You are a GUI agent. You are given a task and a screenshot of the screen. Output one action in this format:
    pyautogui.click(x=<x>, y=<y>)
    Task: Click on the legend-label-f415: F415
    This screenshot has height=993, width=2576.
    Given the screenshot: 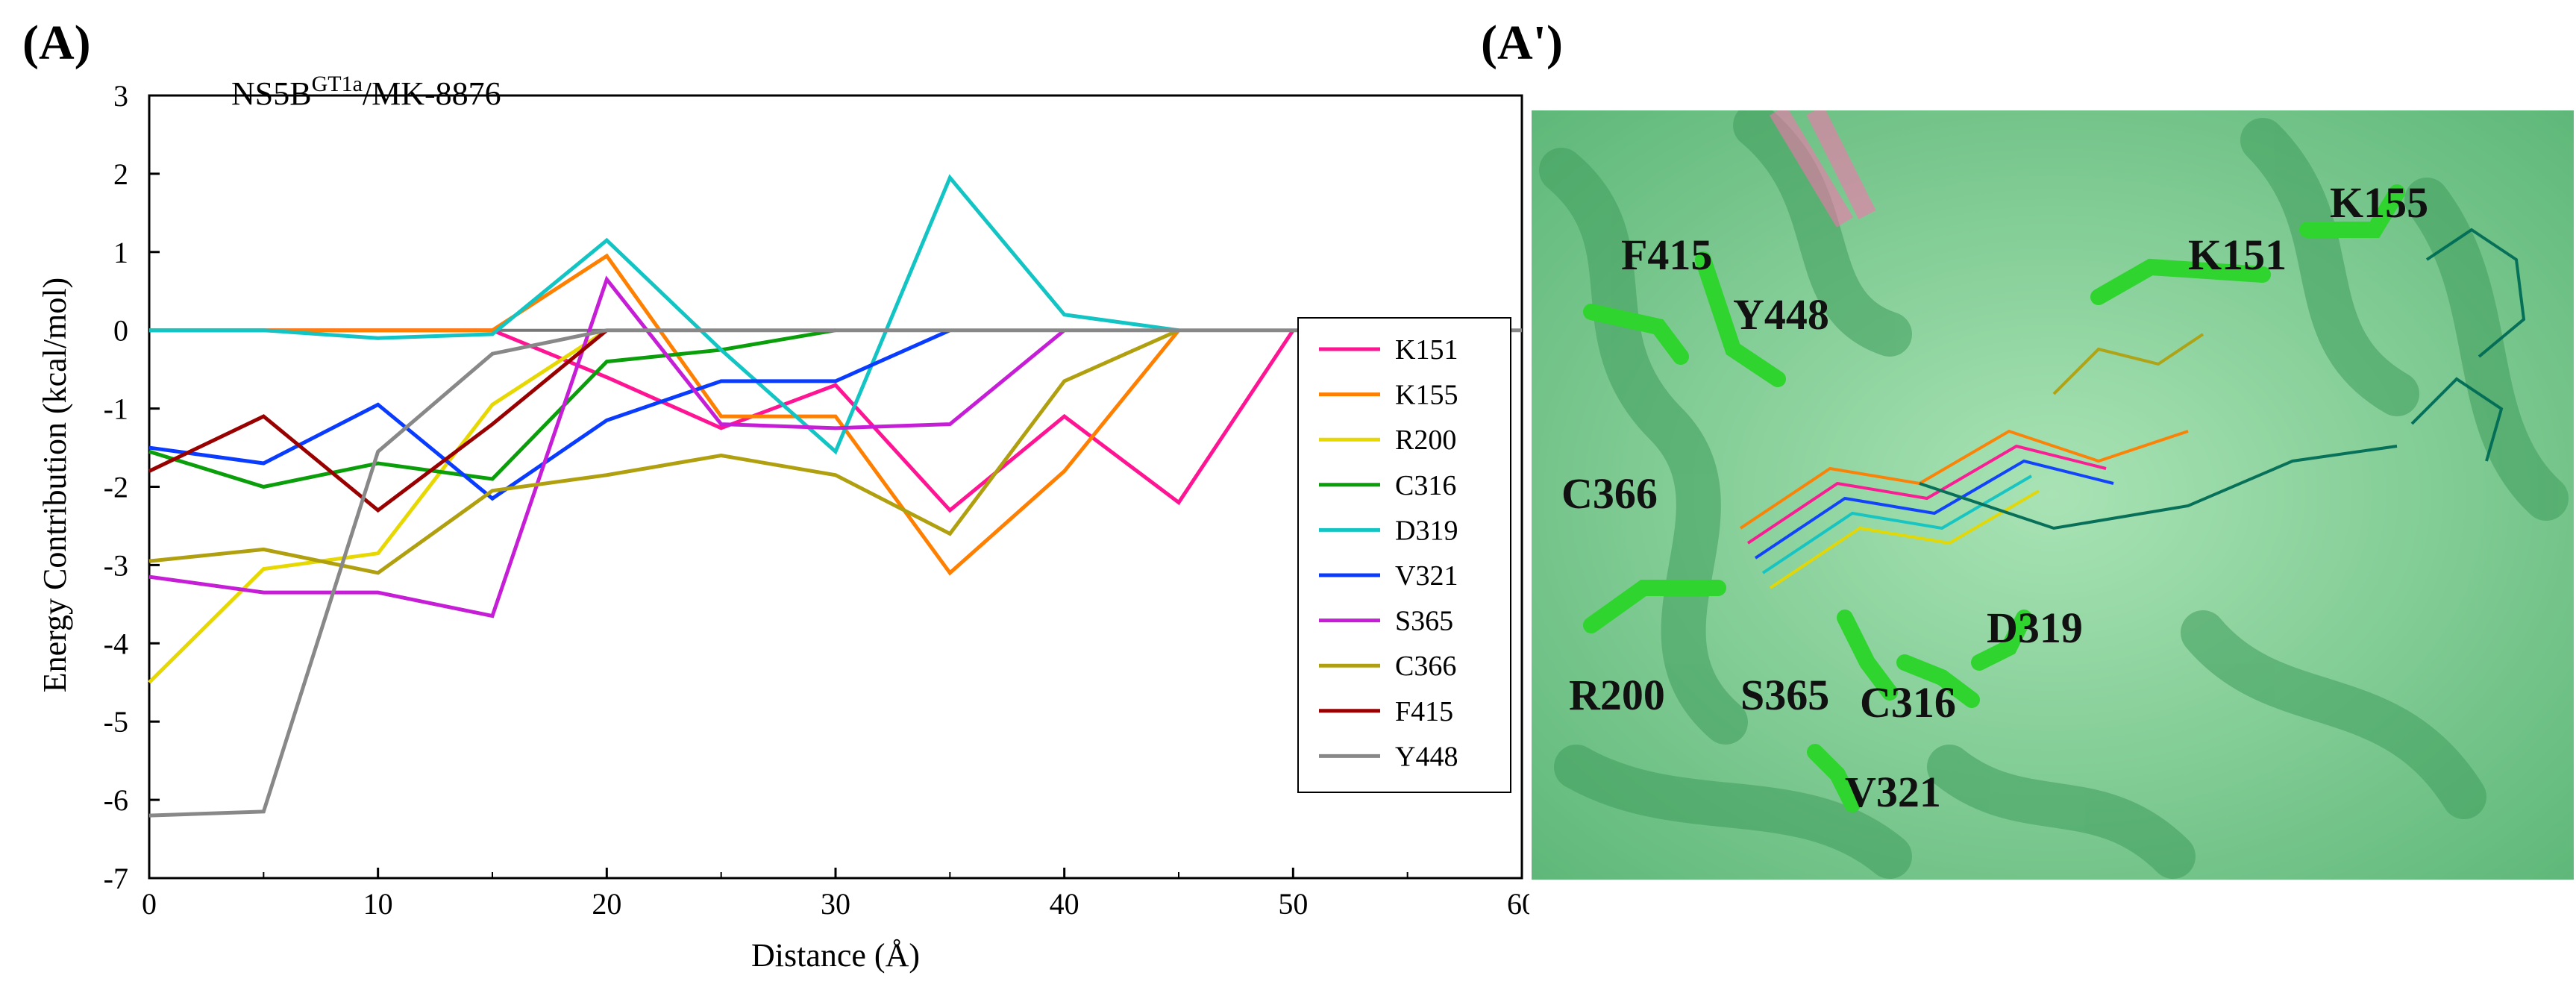 What is the action you would take?
    pyautogui.click(x=1424, y=711)
    